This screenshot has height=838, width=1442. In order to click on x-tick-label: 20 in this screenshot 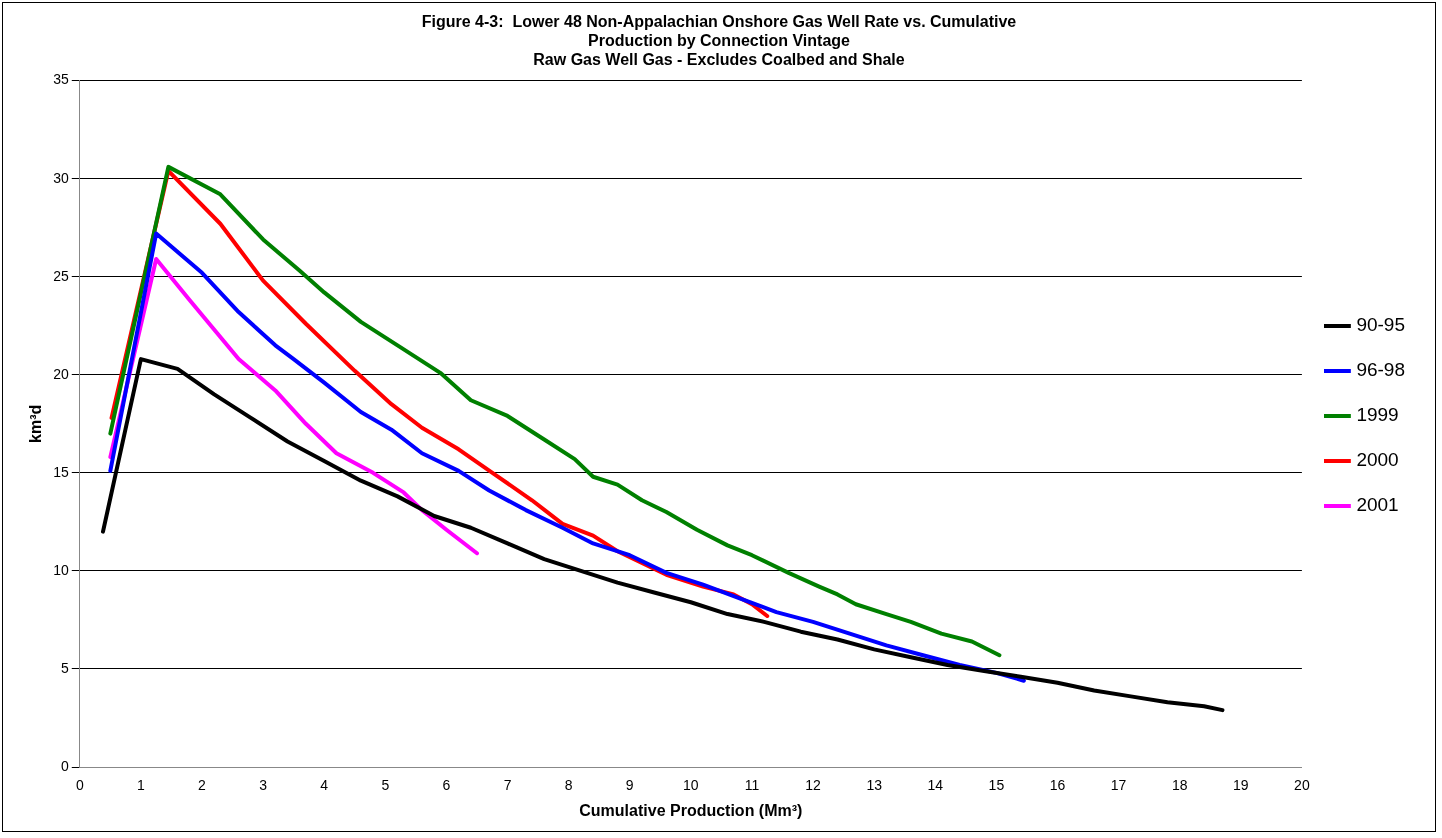, I will do `click(1302, 785)`.